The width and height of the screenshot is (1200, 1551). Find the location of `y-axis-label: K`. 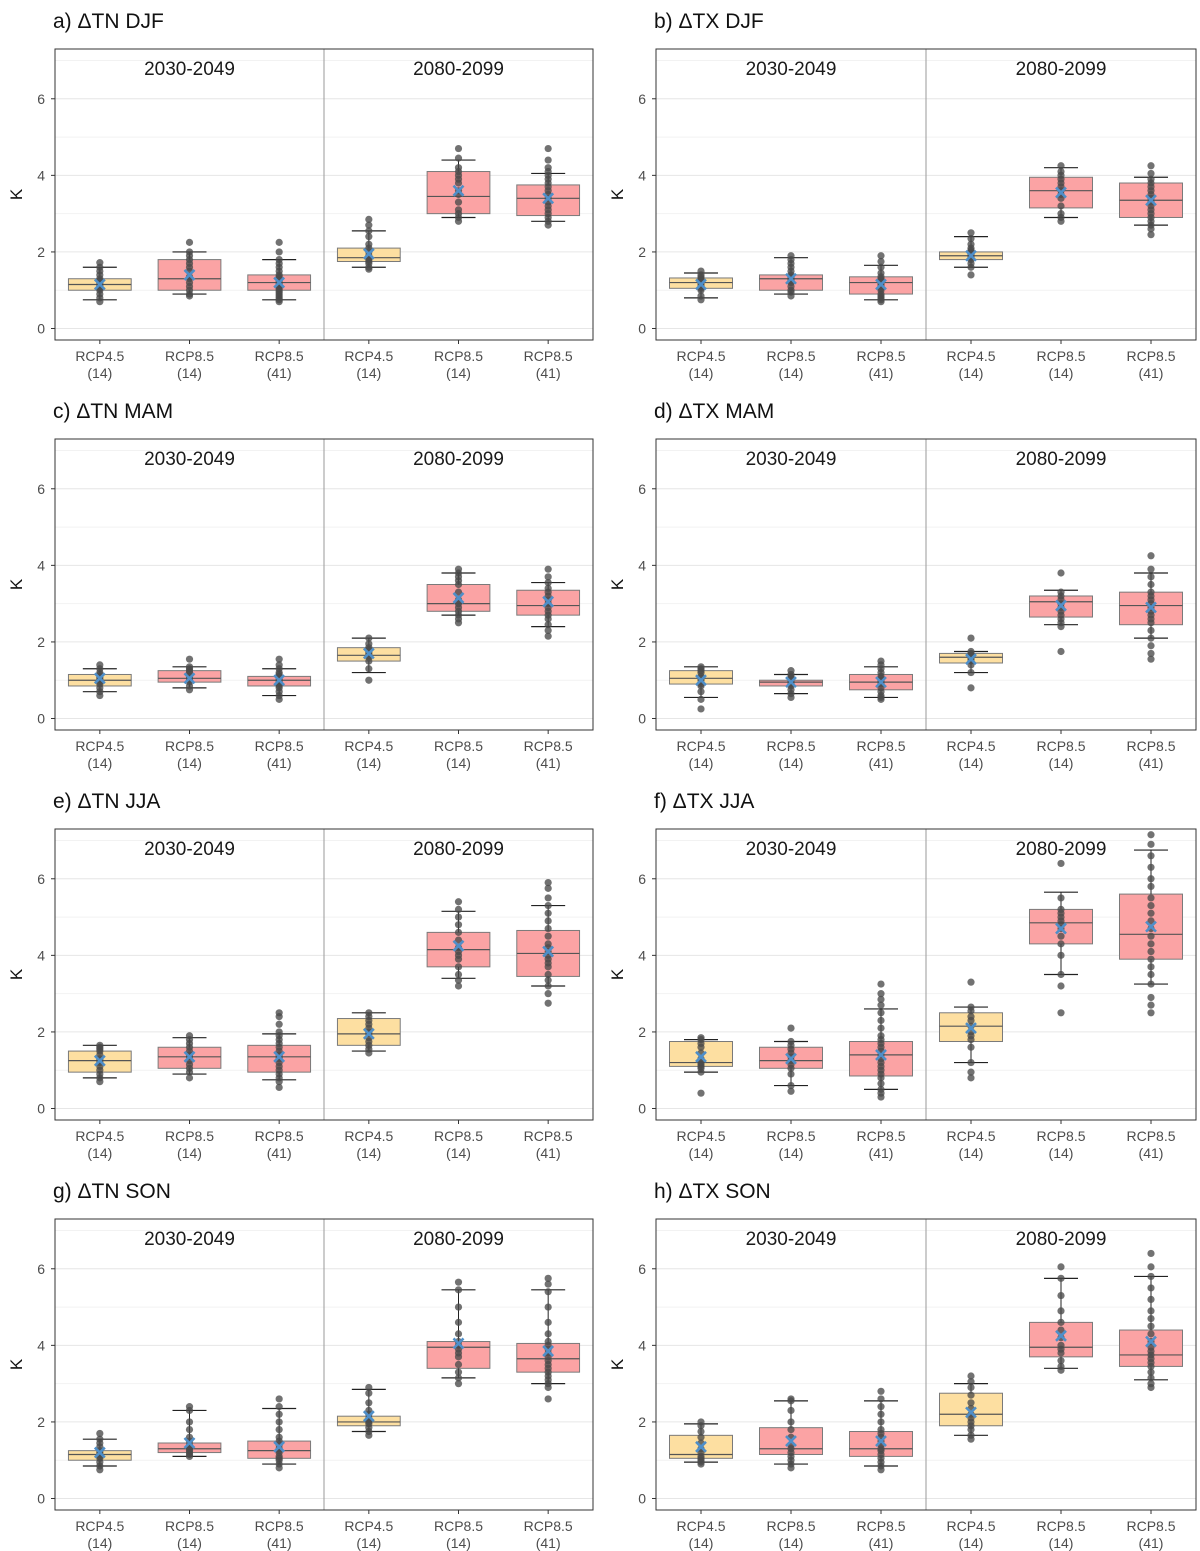

y-axis-label: K is located at coordinates (617, 1364).